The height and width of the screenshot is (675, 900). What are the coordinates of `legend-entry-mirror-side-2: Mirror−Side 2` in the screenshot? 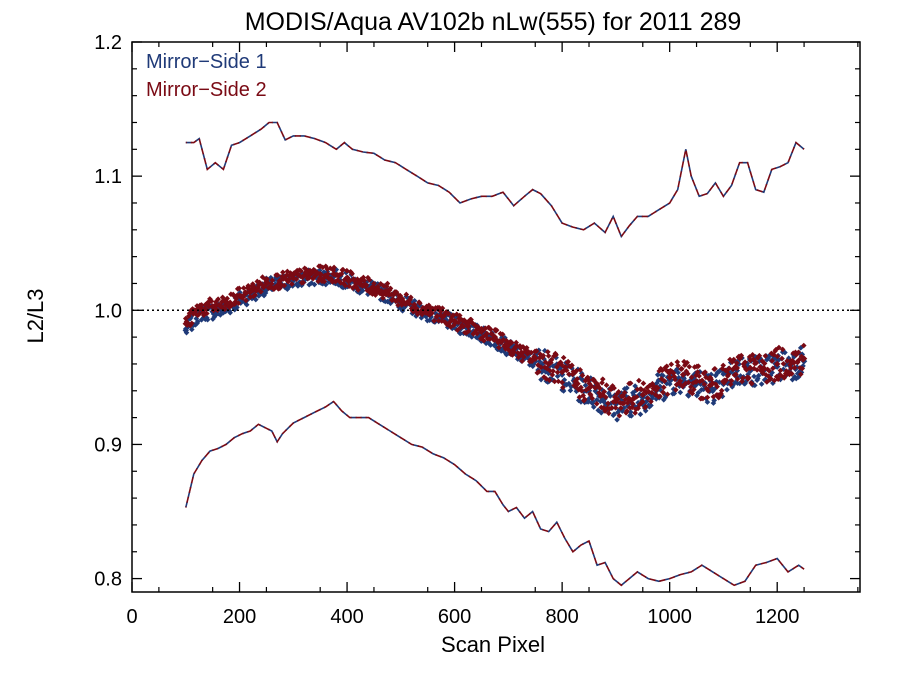 It's located at (206, 90).